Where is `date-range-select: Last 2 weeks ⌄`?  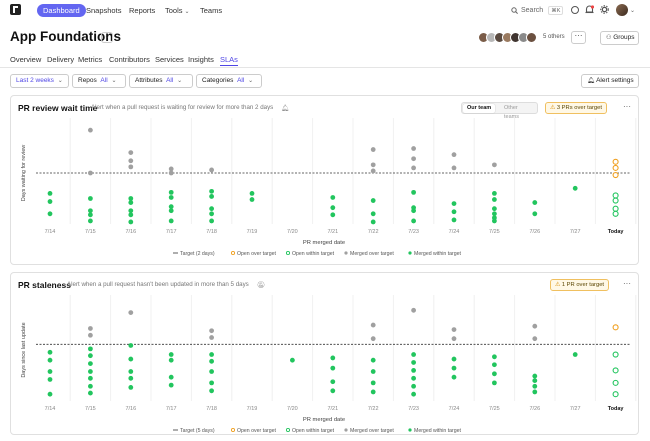
date-range-select: Last 2 weeks ⌄ is located at coordinates (39, 81).